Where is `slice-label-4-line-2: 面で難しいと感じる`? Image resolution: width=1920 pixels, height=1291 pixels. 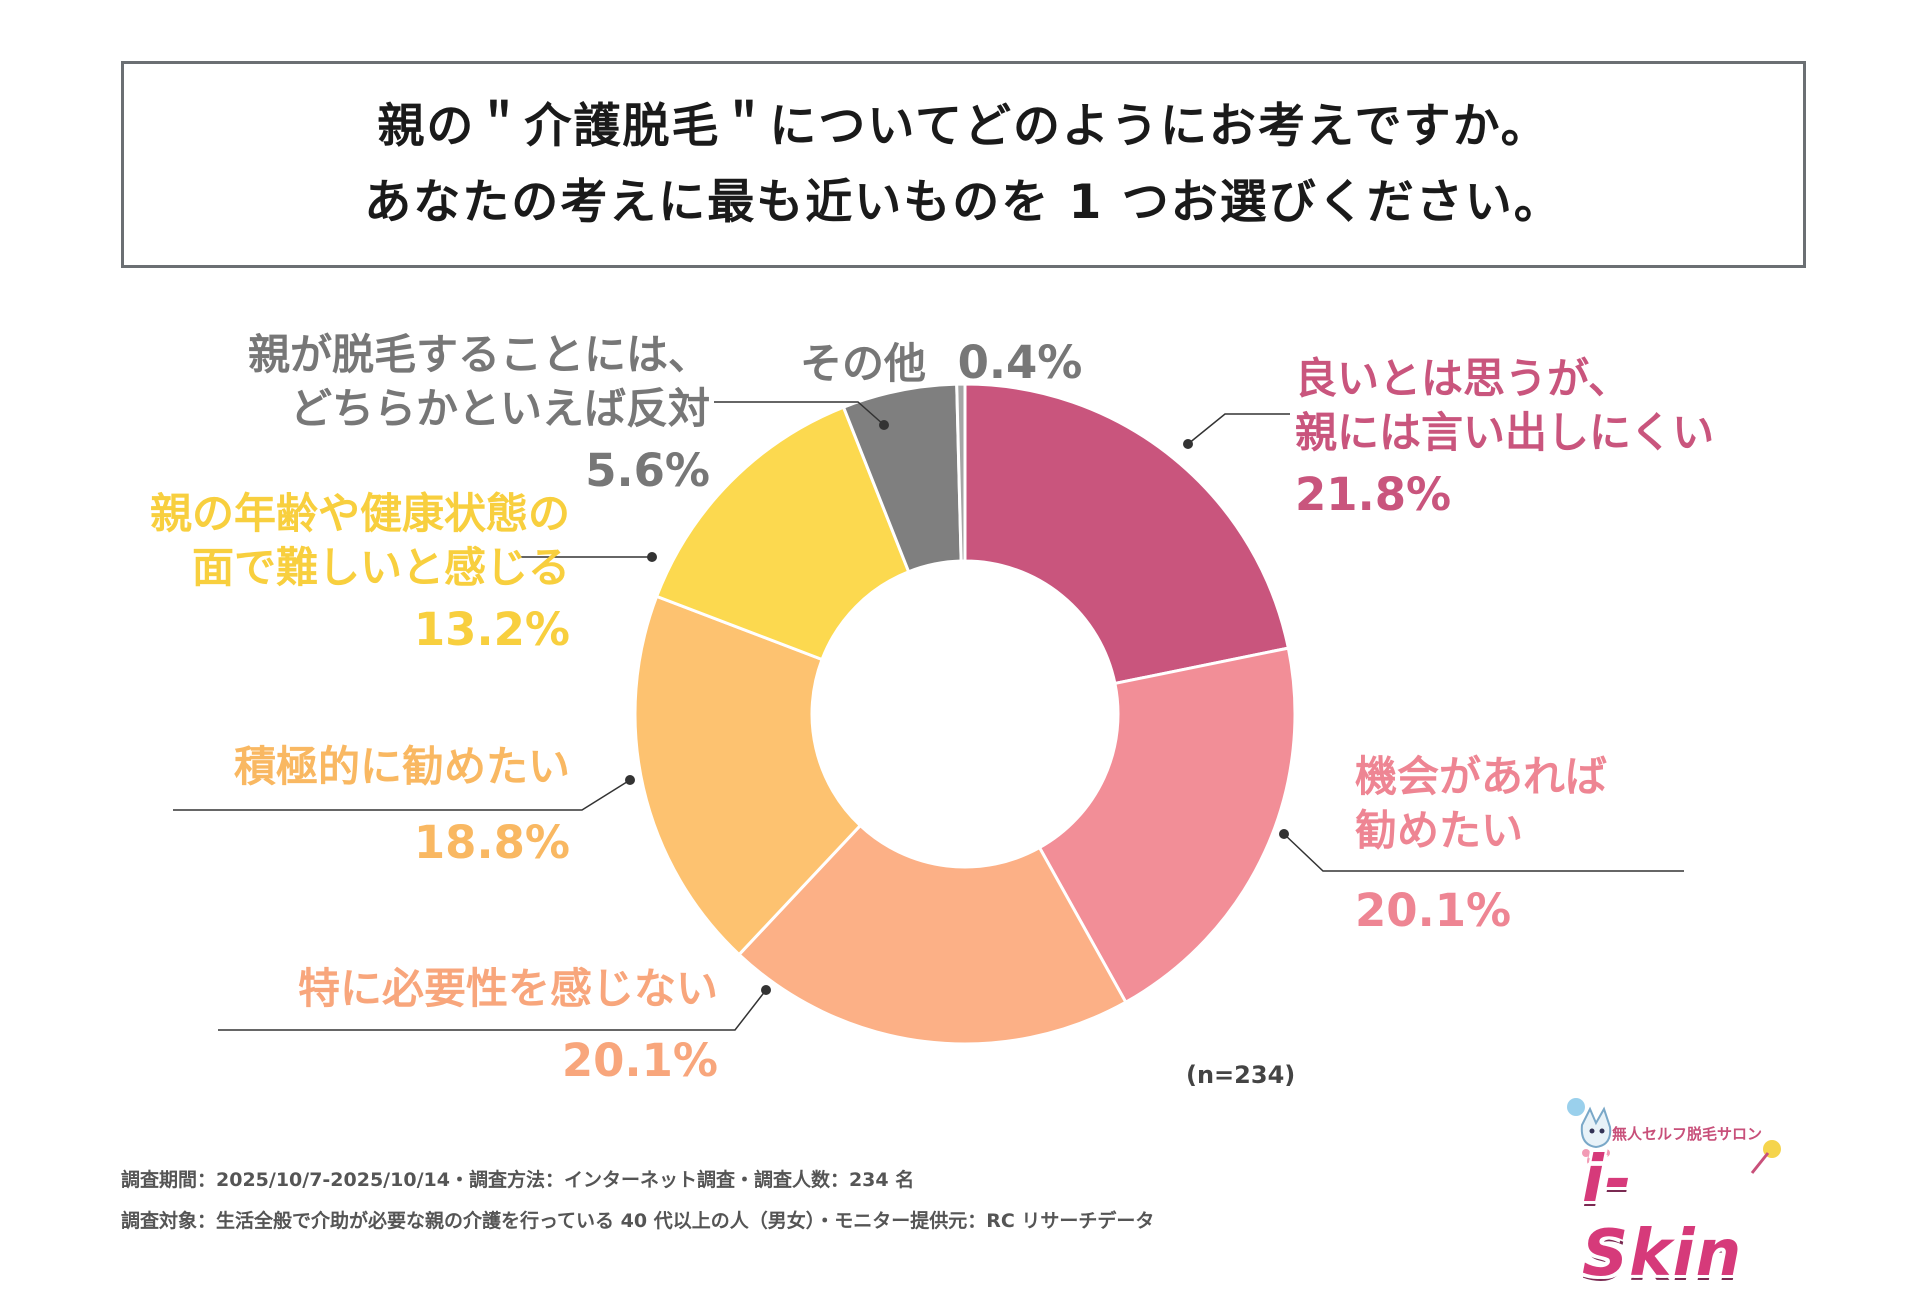 slice-label-4-line-2: 面で難しいと感じる is located at coordinates (380, 567).